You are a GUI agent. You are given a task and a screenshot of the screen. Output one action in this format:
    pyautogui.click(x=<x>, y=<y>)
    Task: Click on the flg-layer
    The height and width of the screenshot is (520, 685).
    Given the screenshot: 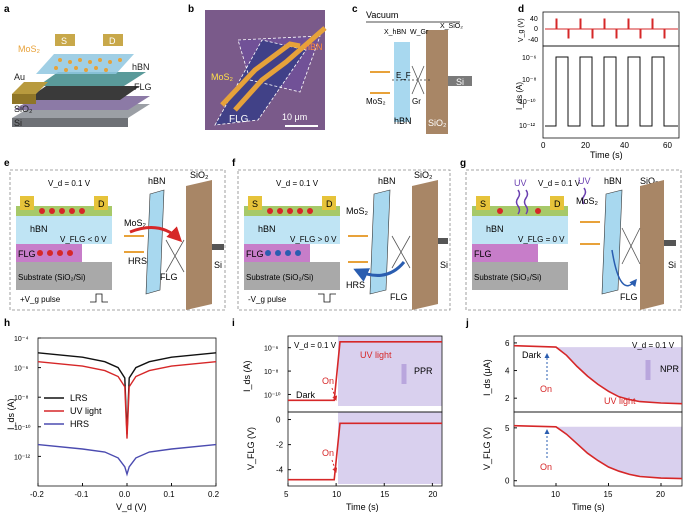 What is the action you would take?
    pyautogui.click(x=83, y=93)
    